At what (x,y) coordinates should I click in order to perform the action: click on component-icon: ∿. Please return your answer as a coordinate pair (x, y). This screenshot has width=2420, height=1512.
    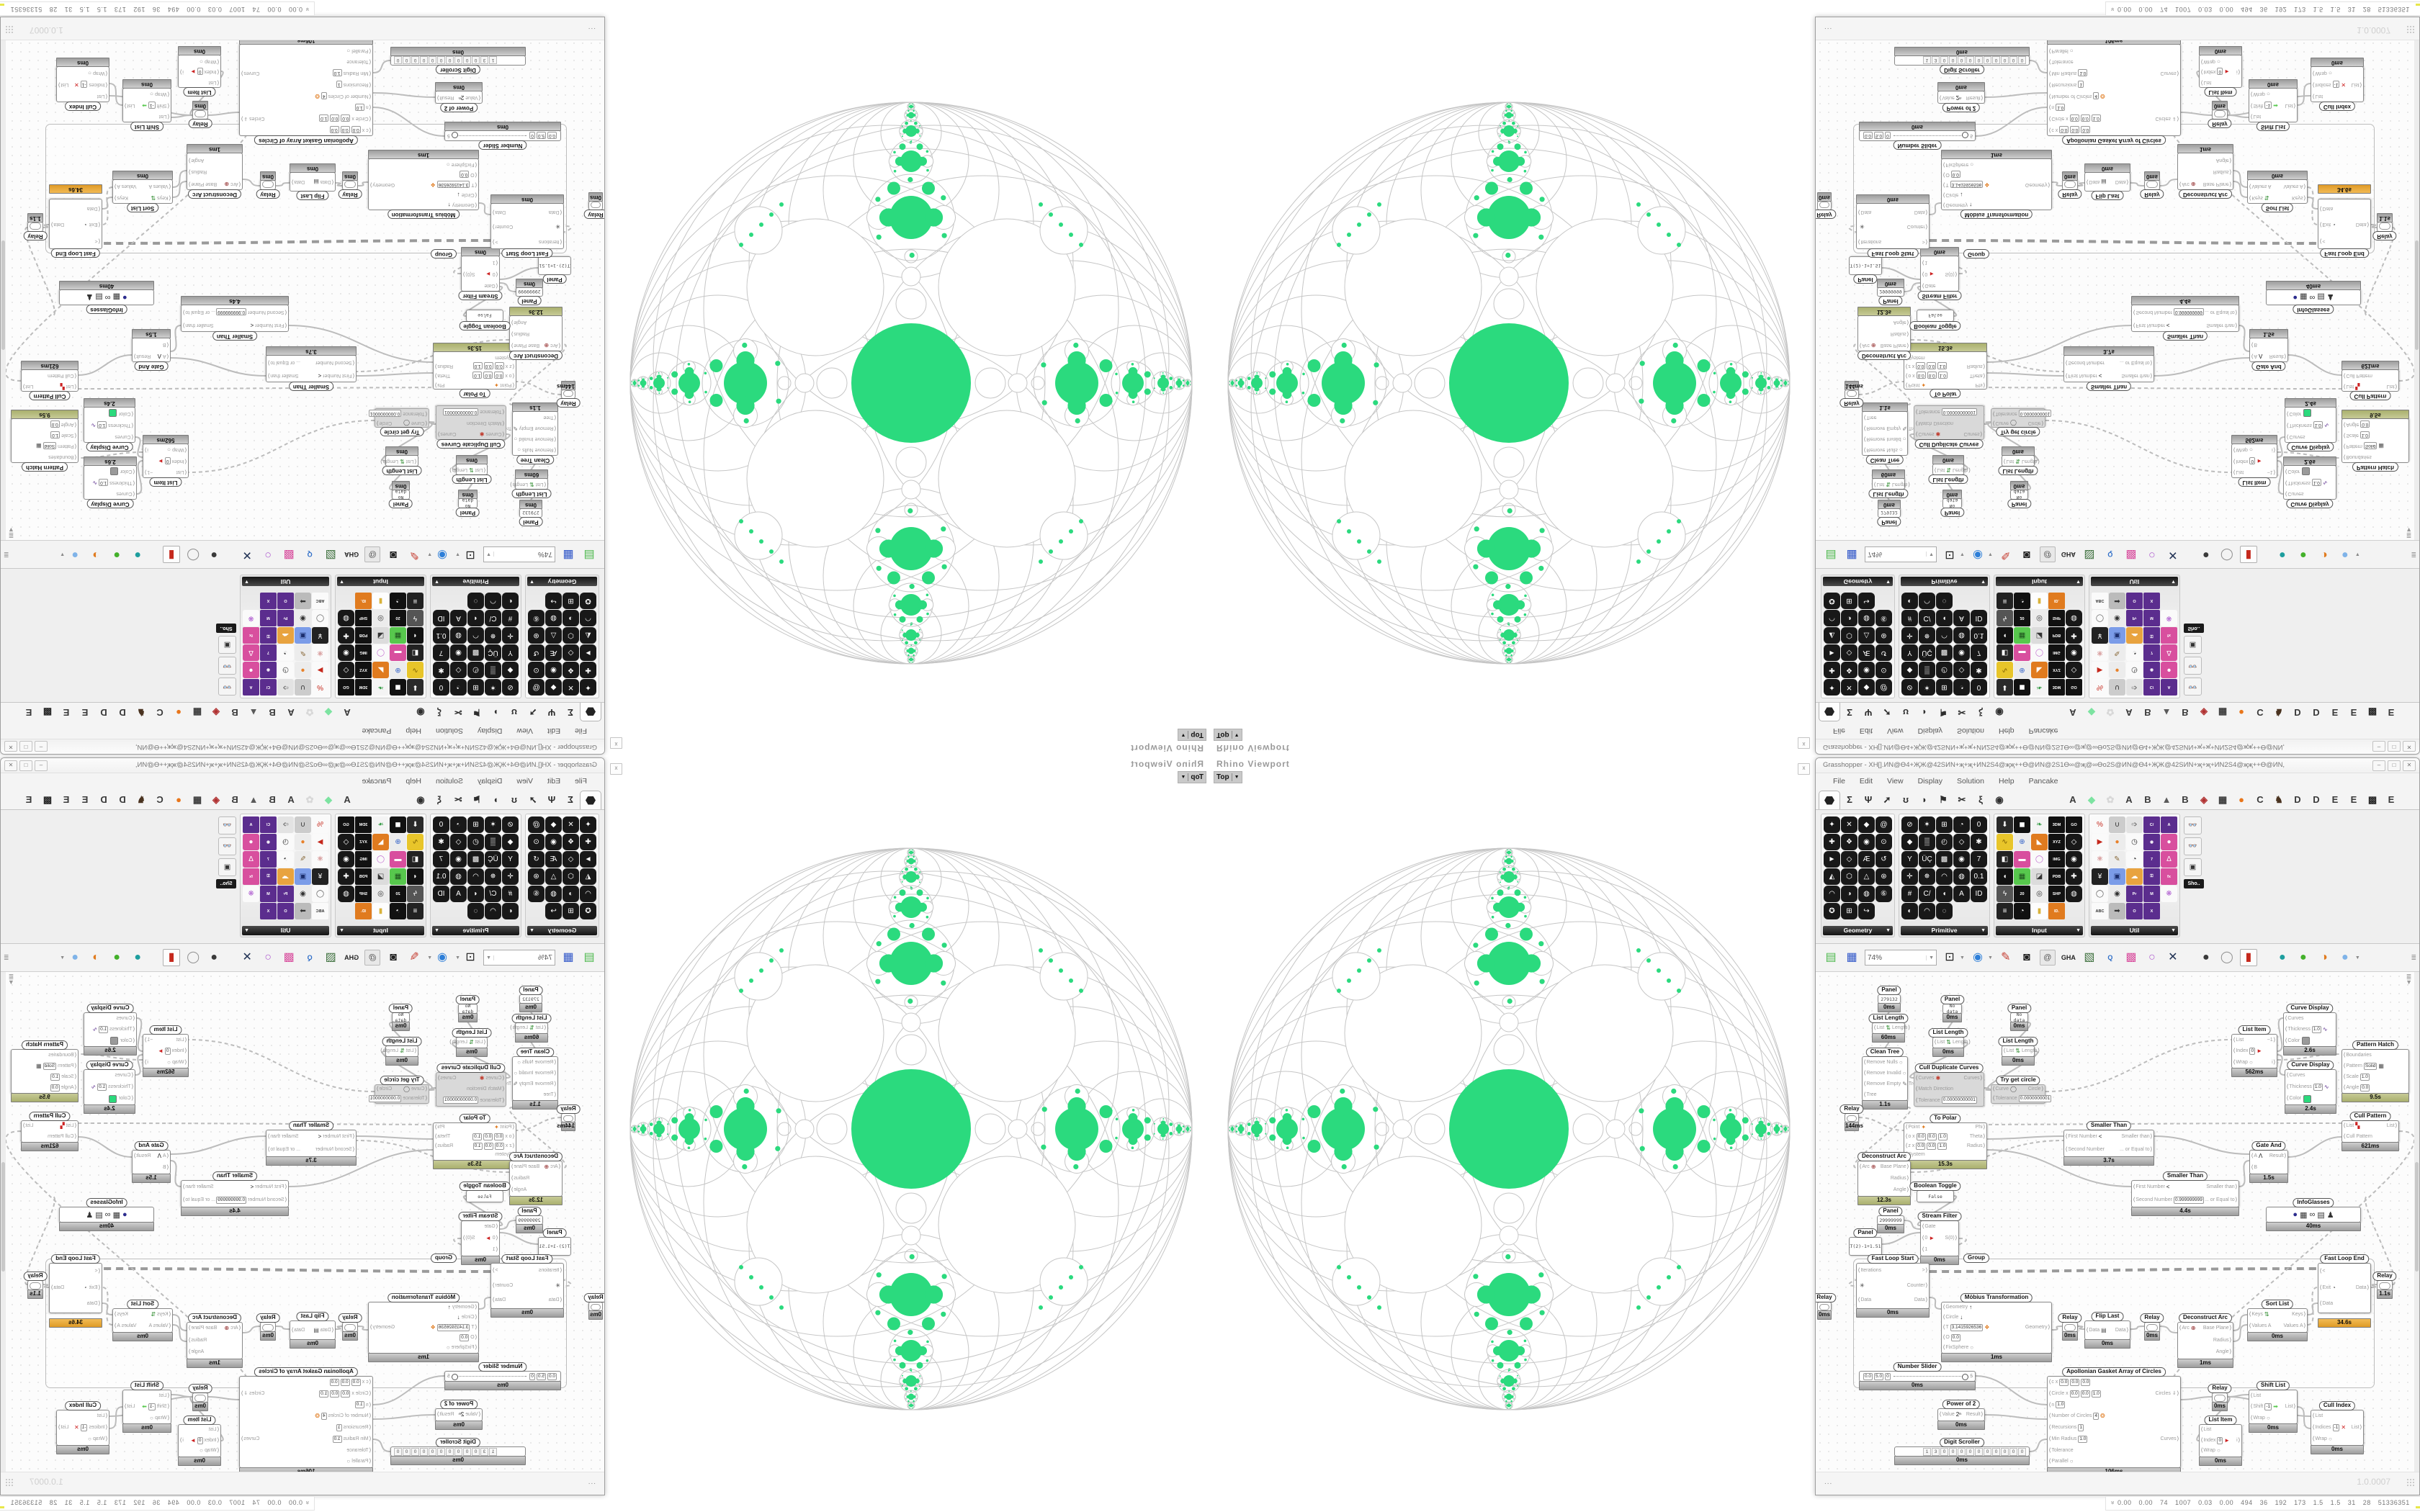
    Looking at the image, I should click on (2005, 842).